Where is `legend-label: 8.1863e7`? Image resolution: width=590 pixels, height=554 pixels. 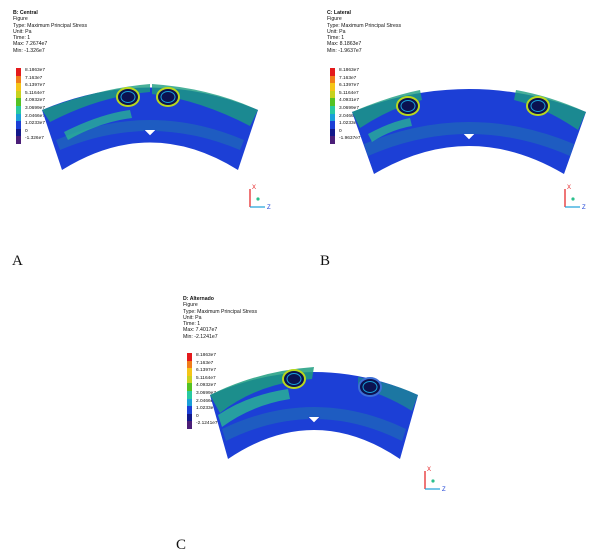 legend-label: 8.1863e7 is located at coordinates (206, 355).